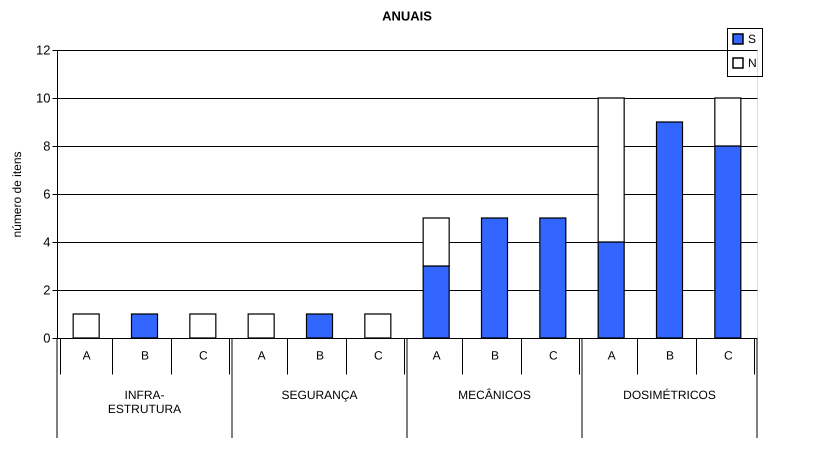  What do you see at coordinates (752, 39) in the screenshot?
I see `legend-label: S` at bounding box center [752, 39].